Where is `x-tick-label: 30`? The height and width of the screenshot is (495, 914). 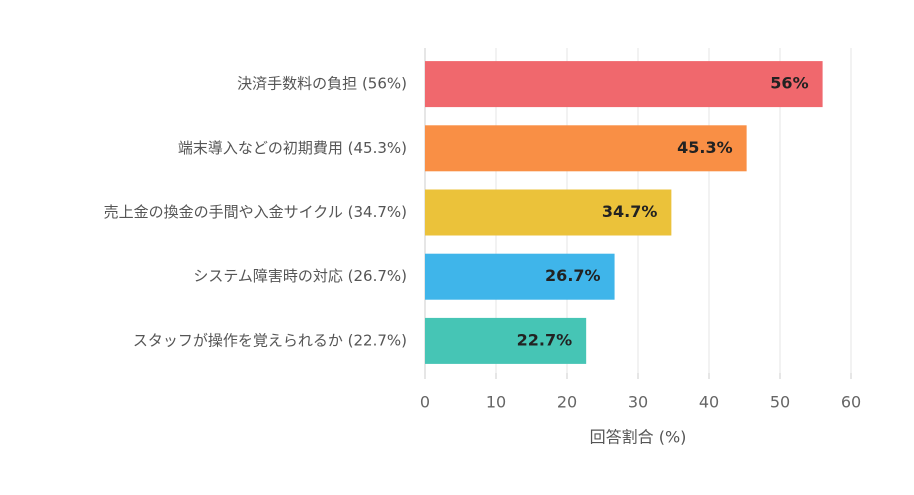
x-tick-label: 30 is located at coordinates (638, 402).